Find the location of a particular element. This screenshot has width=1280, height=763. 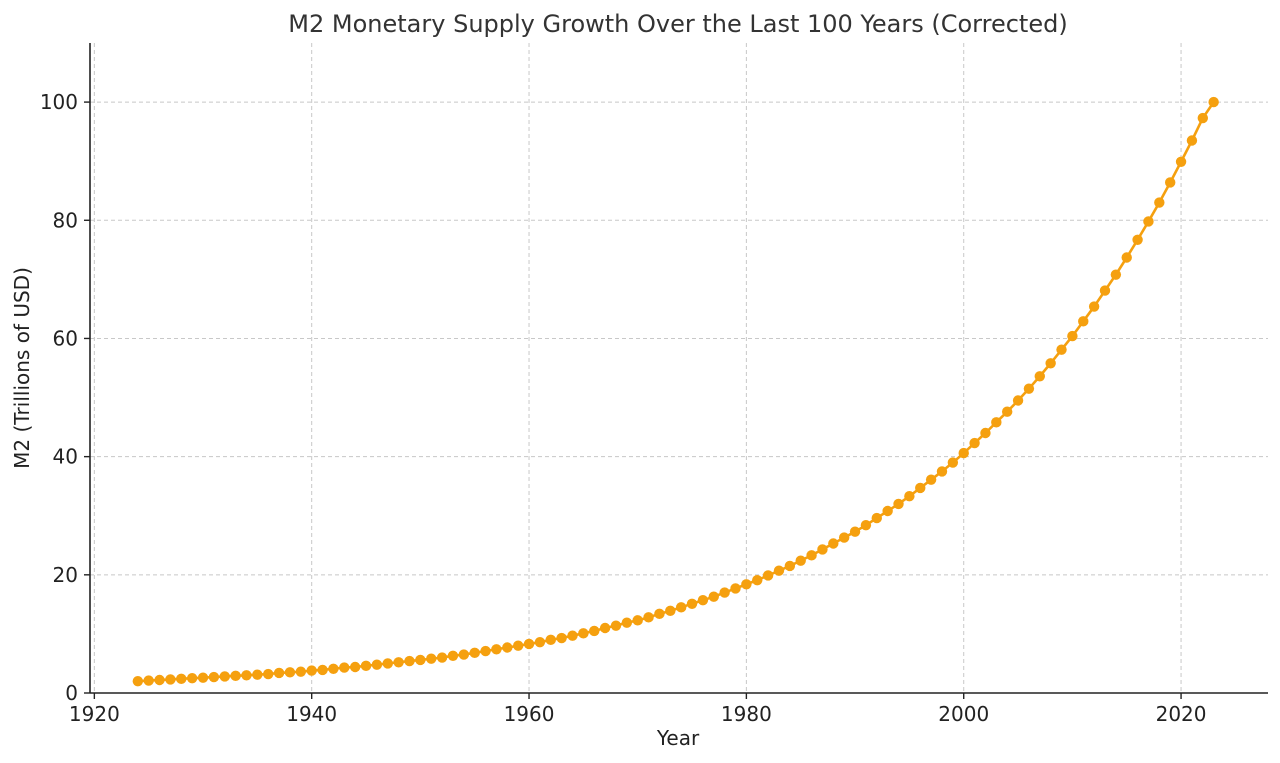

x-tick-label: 2000 is located at coordinates (963, 714).